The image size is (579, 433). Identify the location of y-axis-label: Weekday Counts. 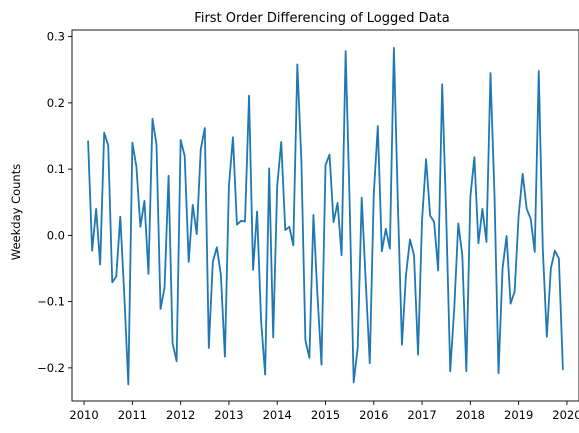
(16, 212).